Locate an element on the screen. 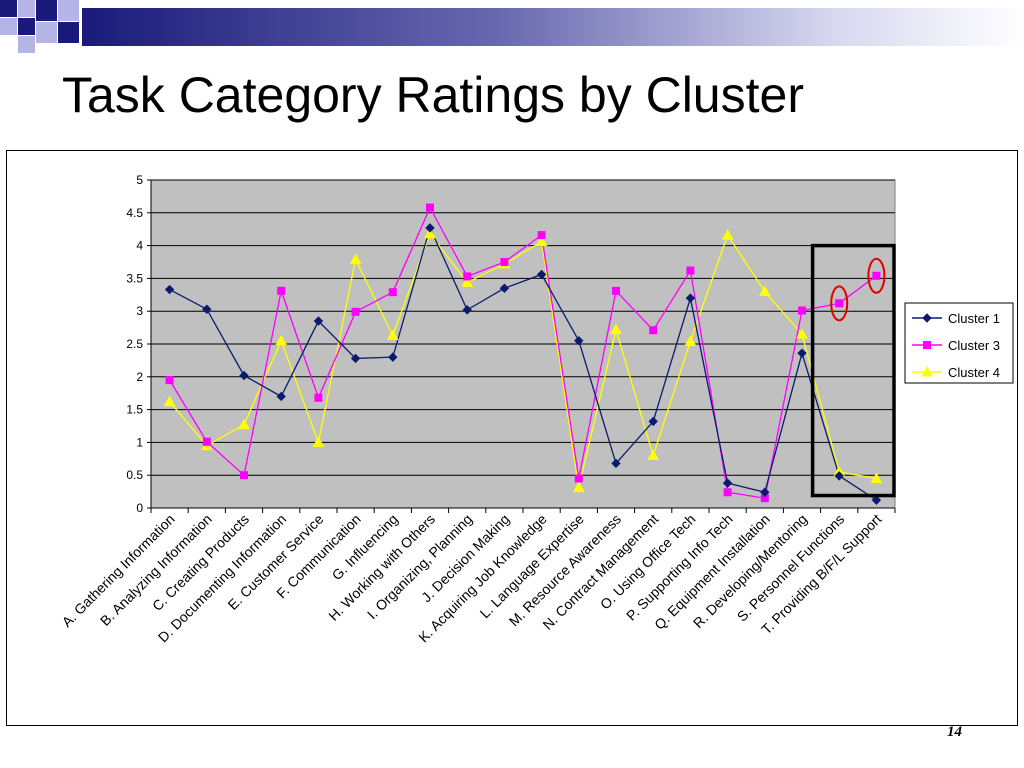 This screenshot has width=1024, height=768. y-tick-label: 3 is located at coordinates (139, 311).